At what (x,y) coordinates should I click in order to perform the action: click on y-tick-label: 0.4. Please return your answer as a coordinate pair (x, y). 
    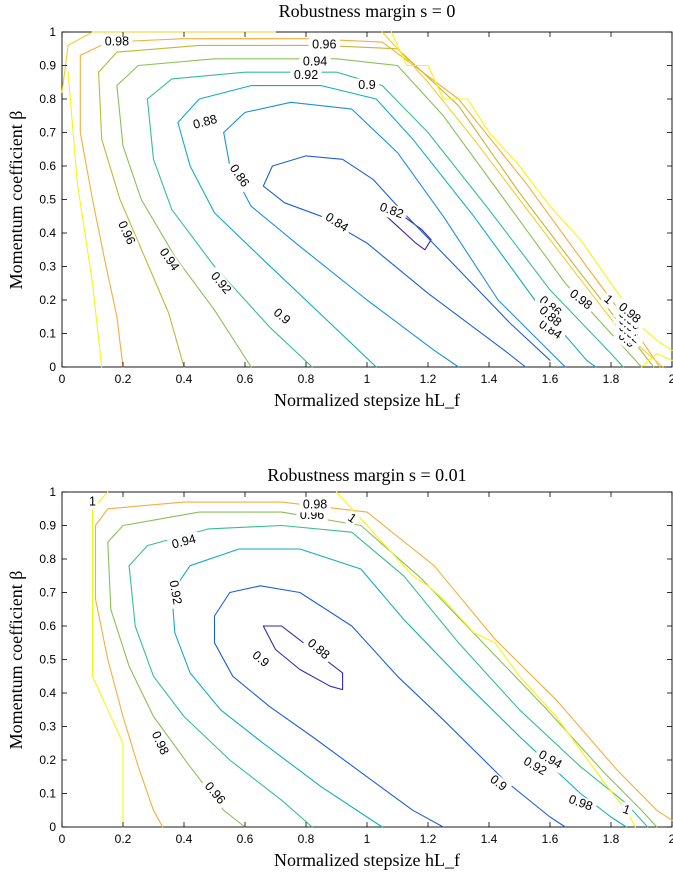
    Looking at the image, I should click on (47, 693).